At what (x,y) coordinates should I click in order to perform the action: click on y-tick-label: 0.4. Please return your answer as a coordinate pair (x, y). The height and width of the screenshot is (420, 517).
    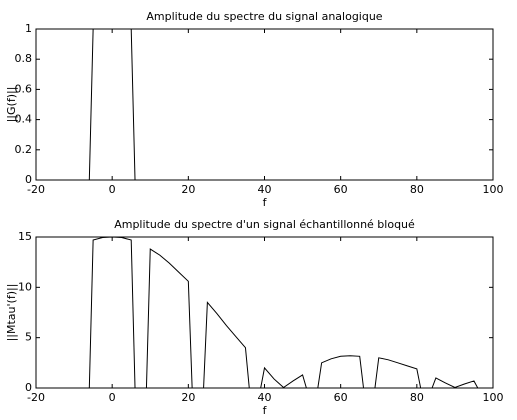
    Looking at the image, I should click on (24, 119).